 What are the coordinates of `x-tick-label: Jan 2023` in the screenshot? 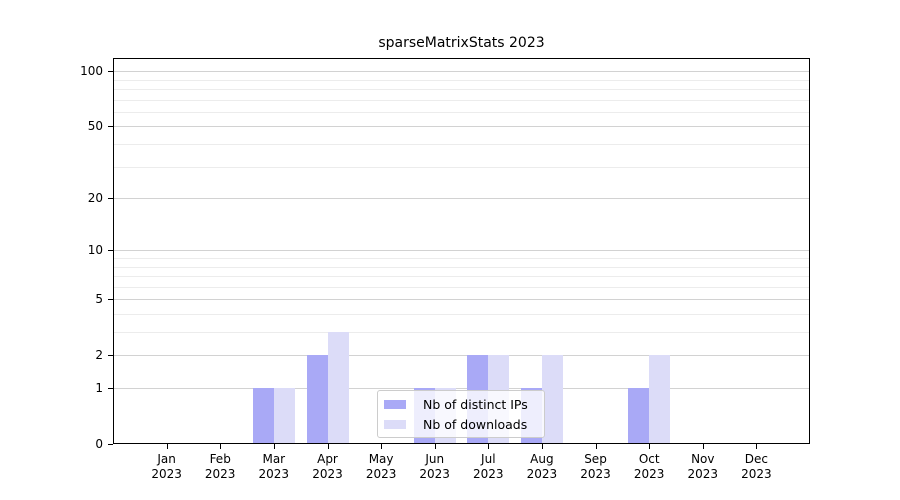 It's located at (166, 466).